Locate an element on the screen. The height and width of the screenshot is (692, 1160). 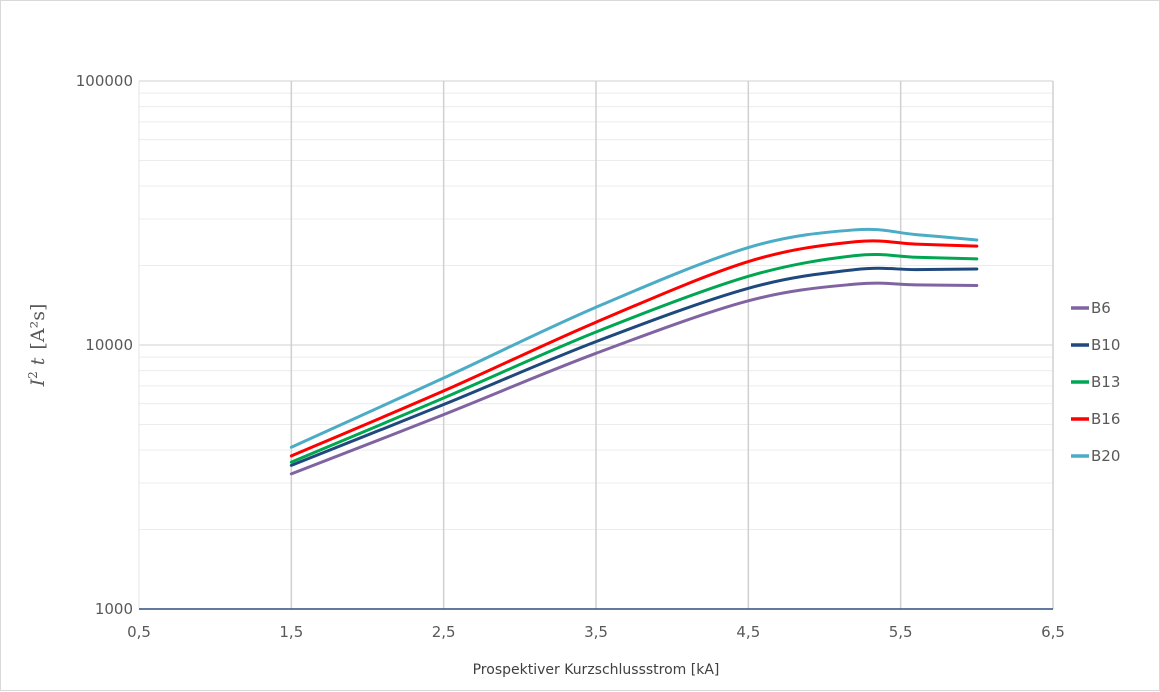
x-tick-label: 5,5 is located at coordinates (901, 632).